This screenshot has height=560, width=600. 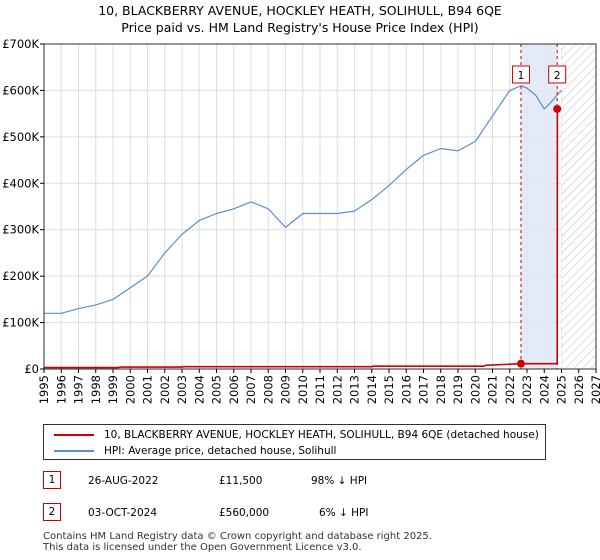 I want to click on x-tick-label: 1997, so click(x=79, y=389).